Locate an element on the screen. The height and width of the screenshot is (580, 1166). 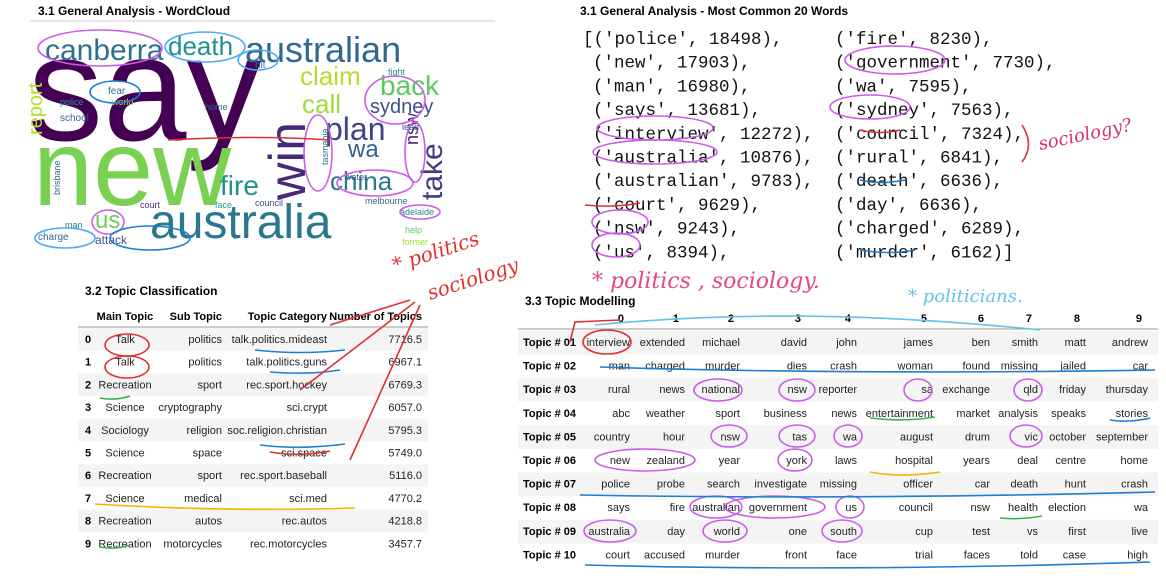
cell: medical is located at coordinates (203, 499).